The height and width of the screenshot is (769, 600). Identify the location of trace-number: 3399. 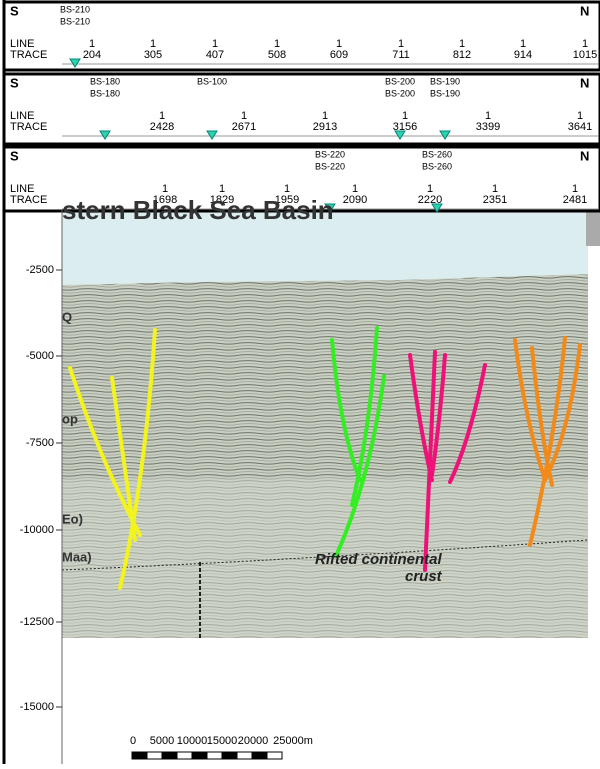
(488, 127).